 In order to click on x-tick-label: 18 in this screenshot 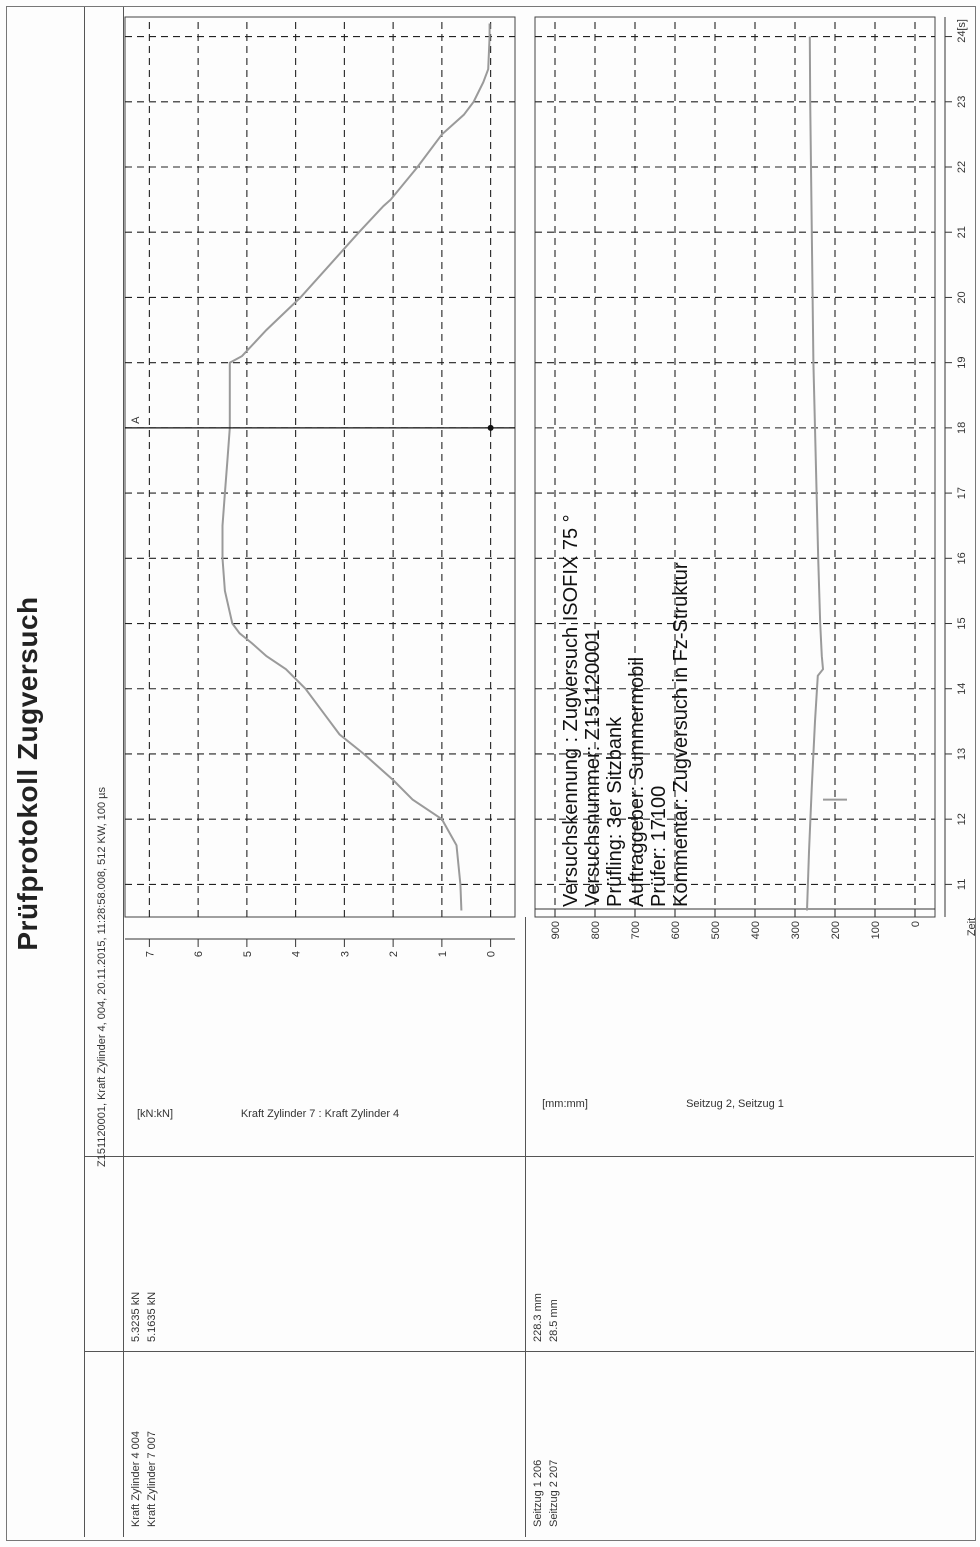, I will do `click(962, 428)`.